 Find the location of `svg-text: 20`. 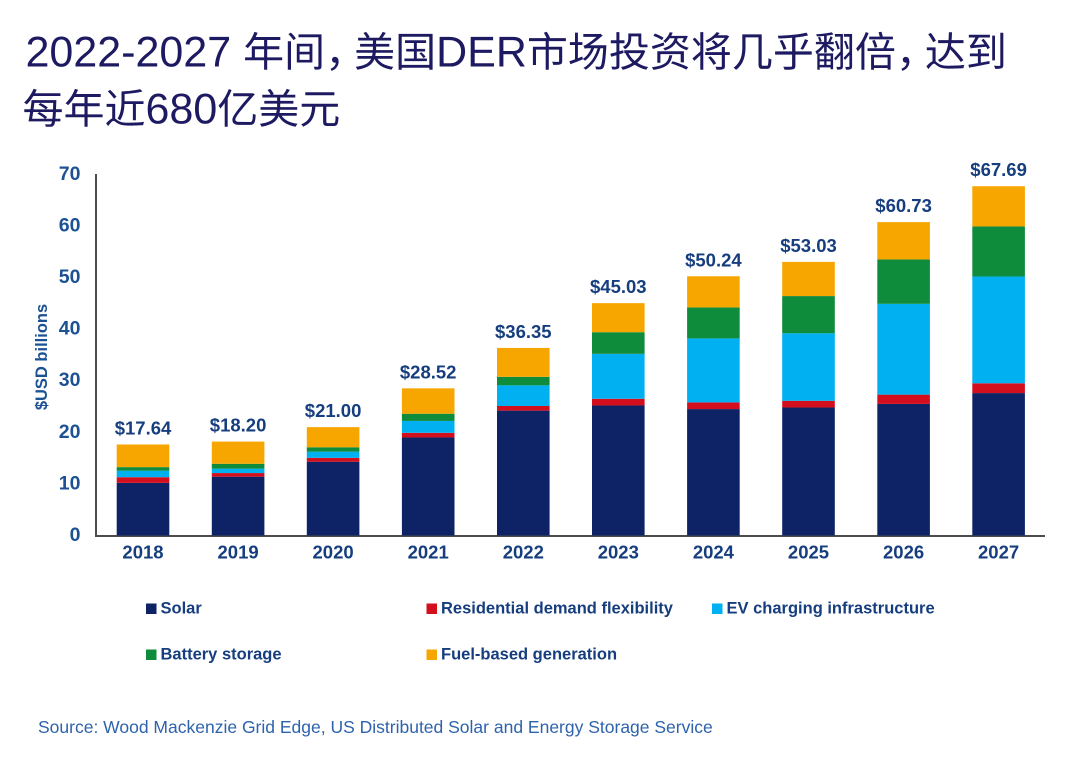

svg-text: 20 is located at coordinates (70, 432).